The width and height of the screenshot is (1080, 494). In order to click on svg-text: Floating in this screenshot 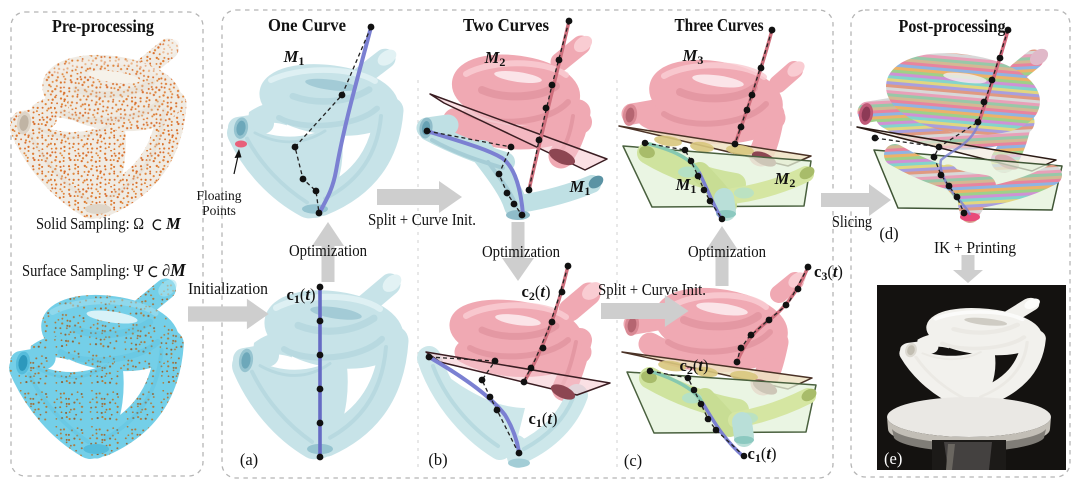, I will do `click(218, 195)`.